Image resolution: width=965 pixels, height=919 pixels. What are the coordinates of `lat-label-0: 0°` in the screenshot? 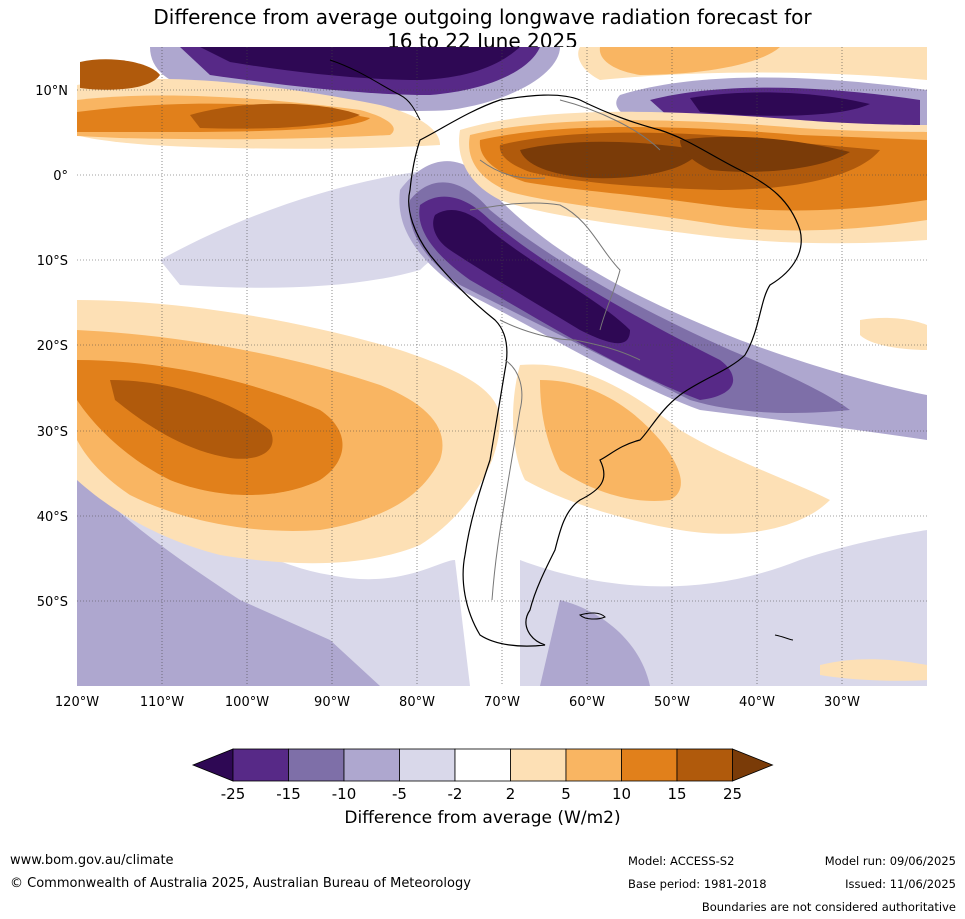 It's located at (60, 176).